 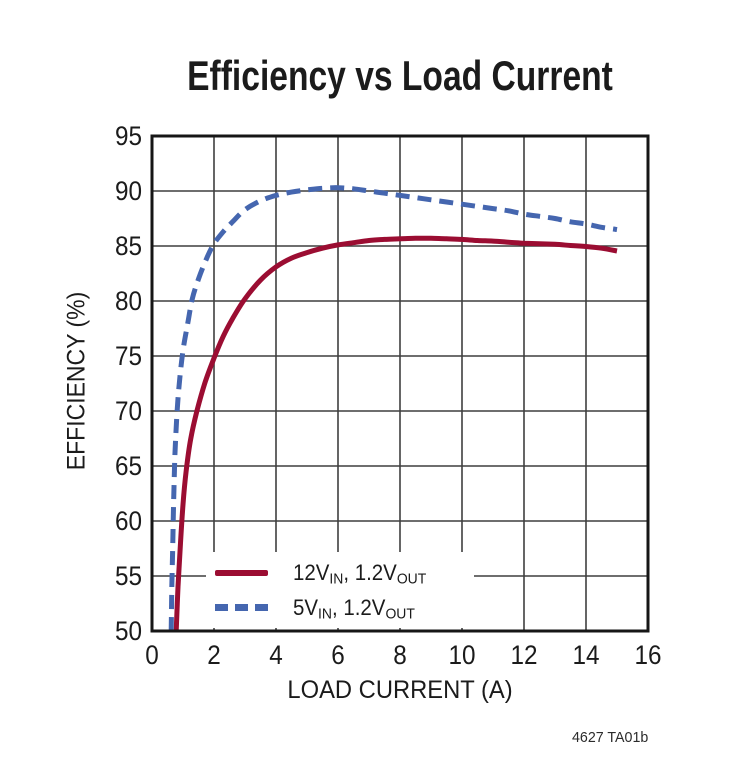 What do you see at coordinates (128, 136) in the screenshot?
I see `y-tick-label-95: 95` at bounding box center [128, 136].